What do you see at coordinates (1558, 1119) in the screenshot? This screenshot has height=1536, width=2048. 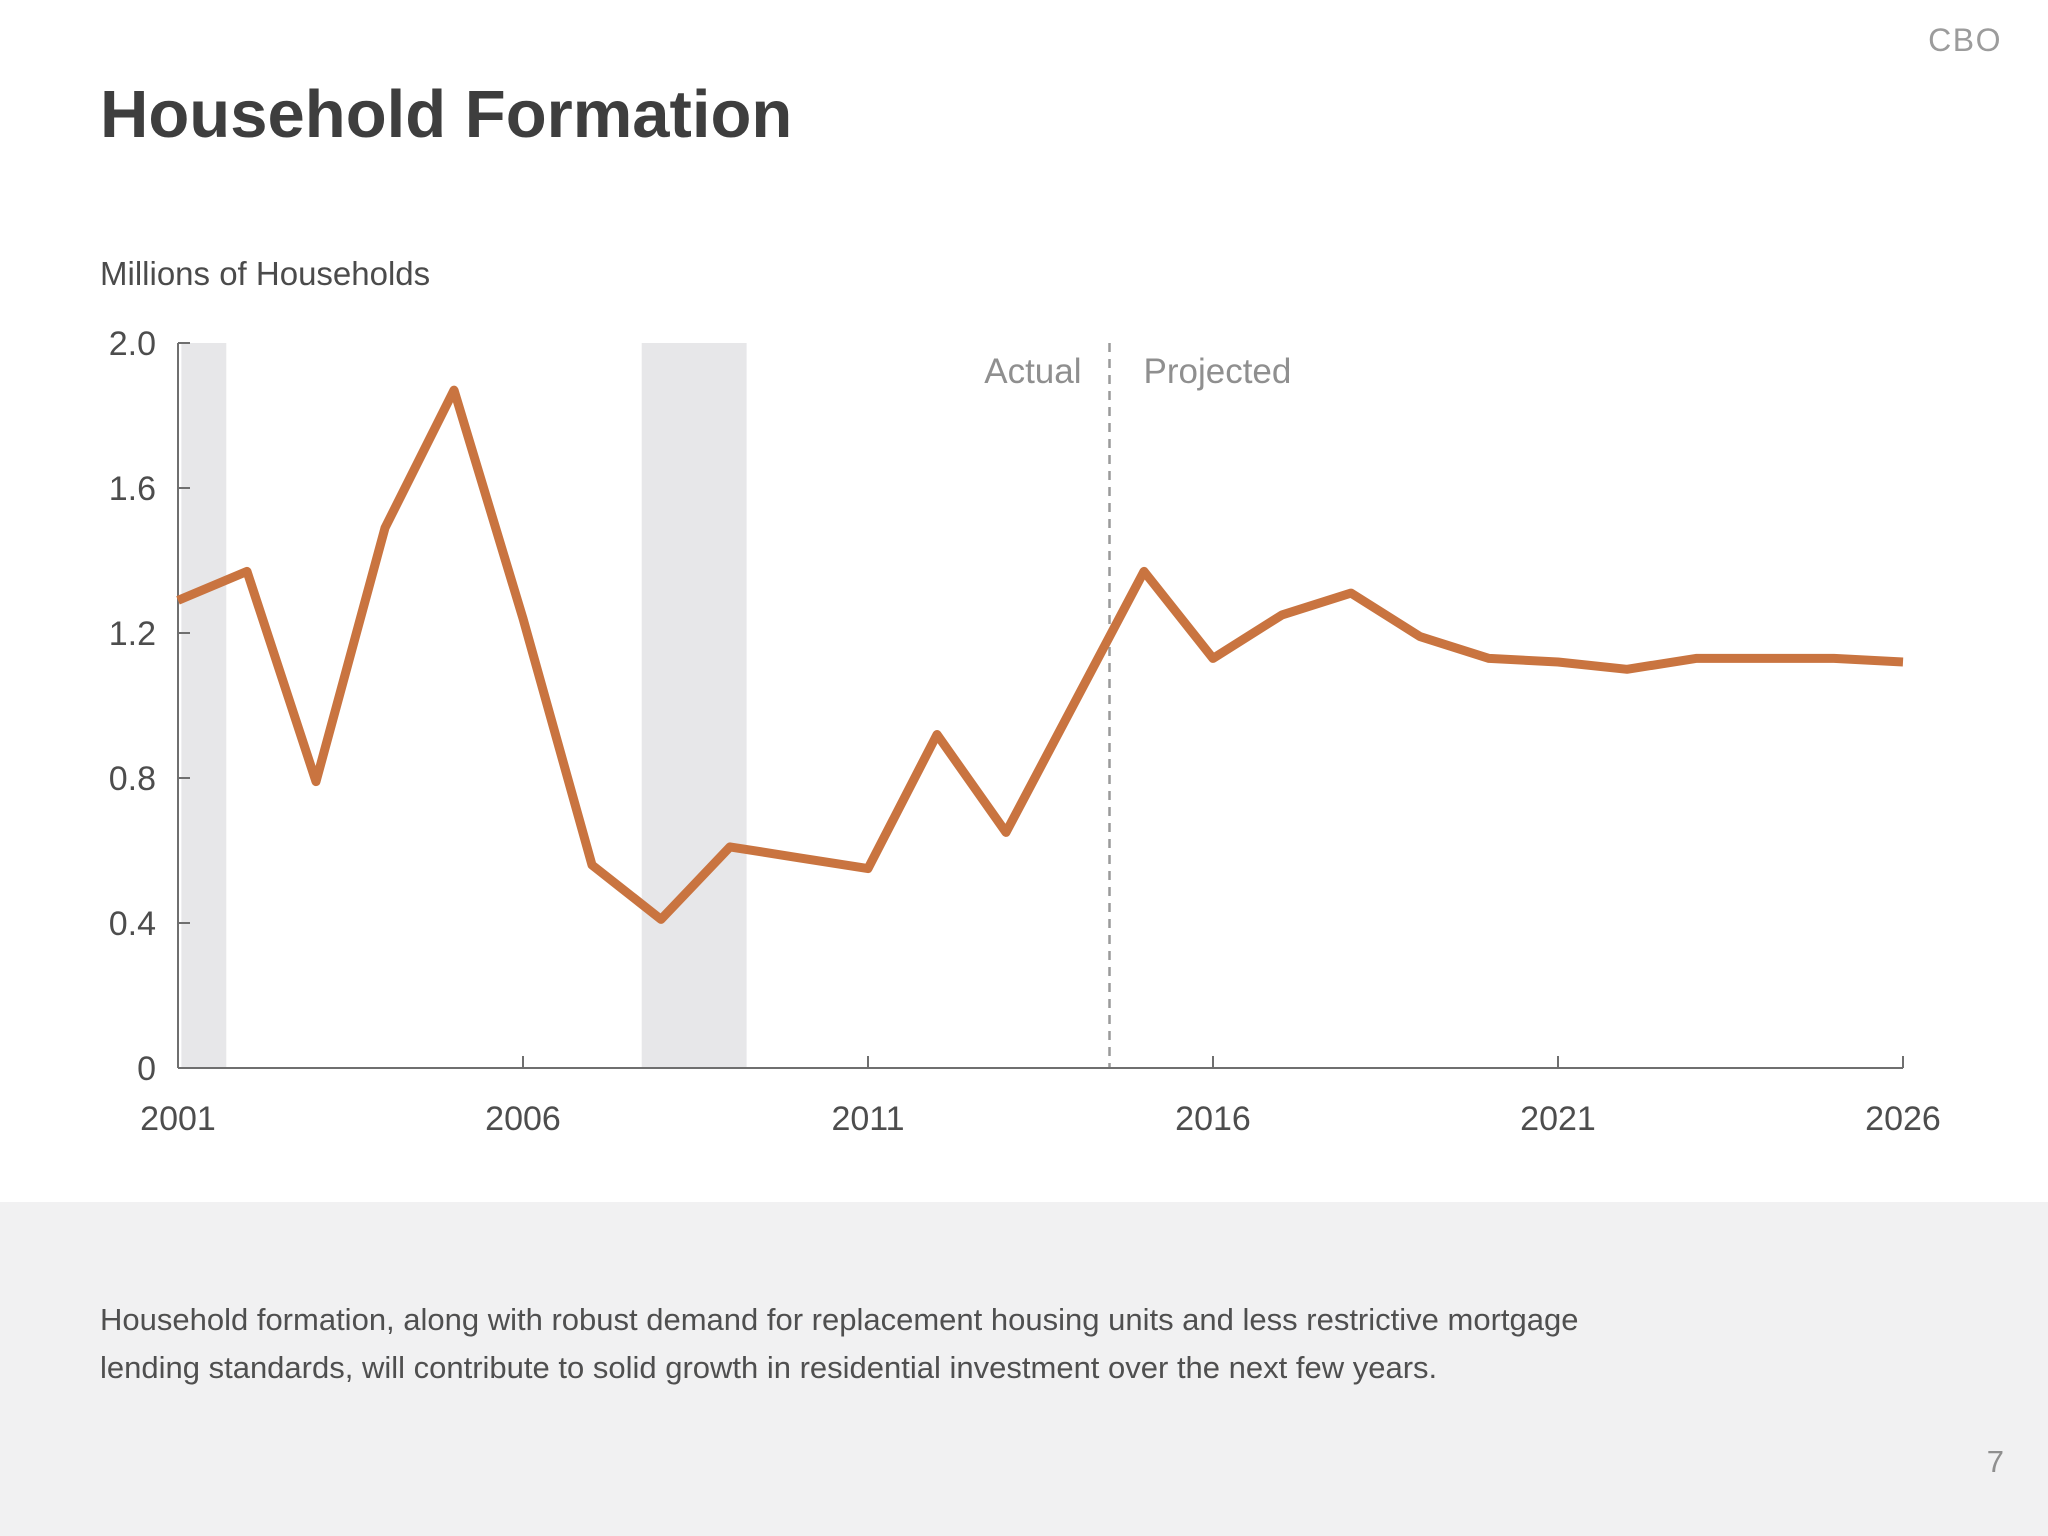 I see `x-tick-label: 2021` at bounding box center [1558, 1119].